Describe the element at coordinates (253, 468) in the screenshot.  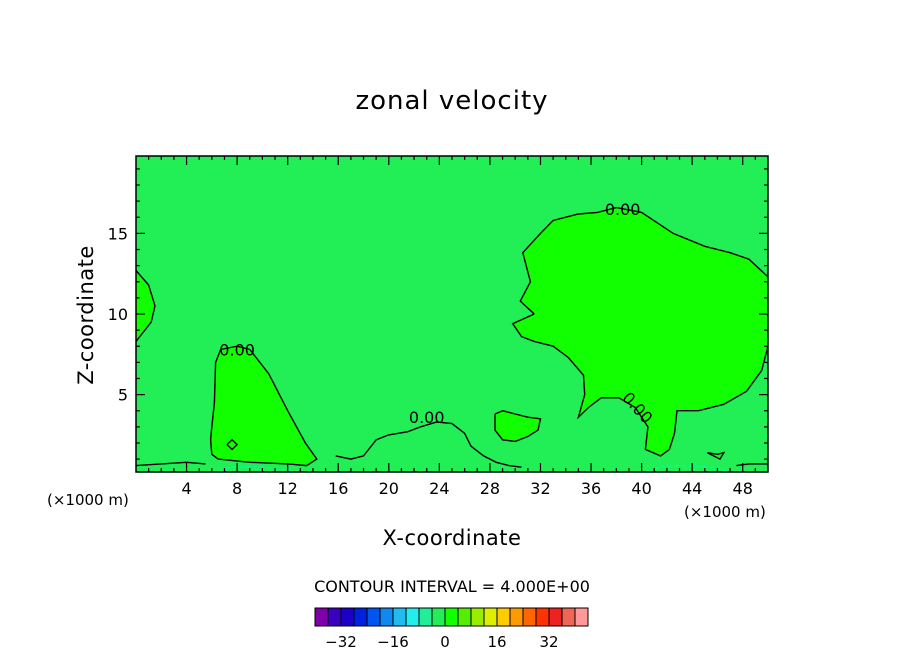
I see `negative-contour-line` at that location.